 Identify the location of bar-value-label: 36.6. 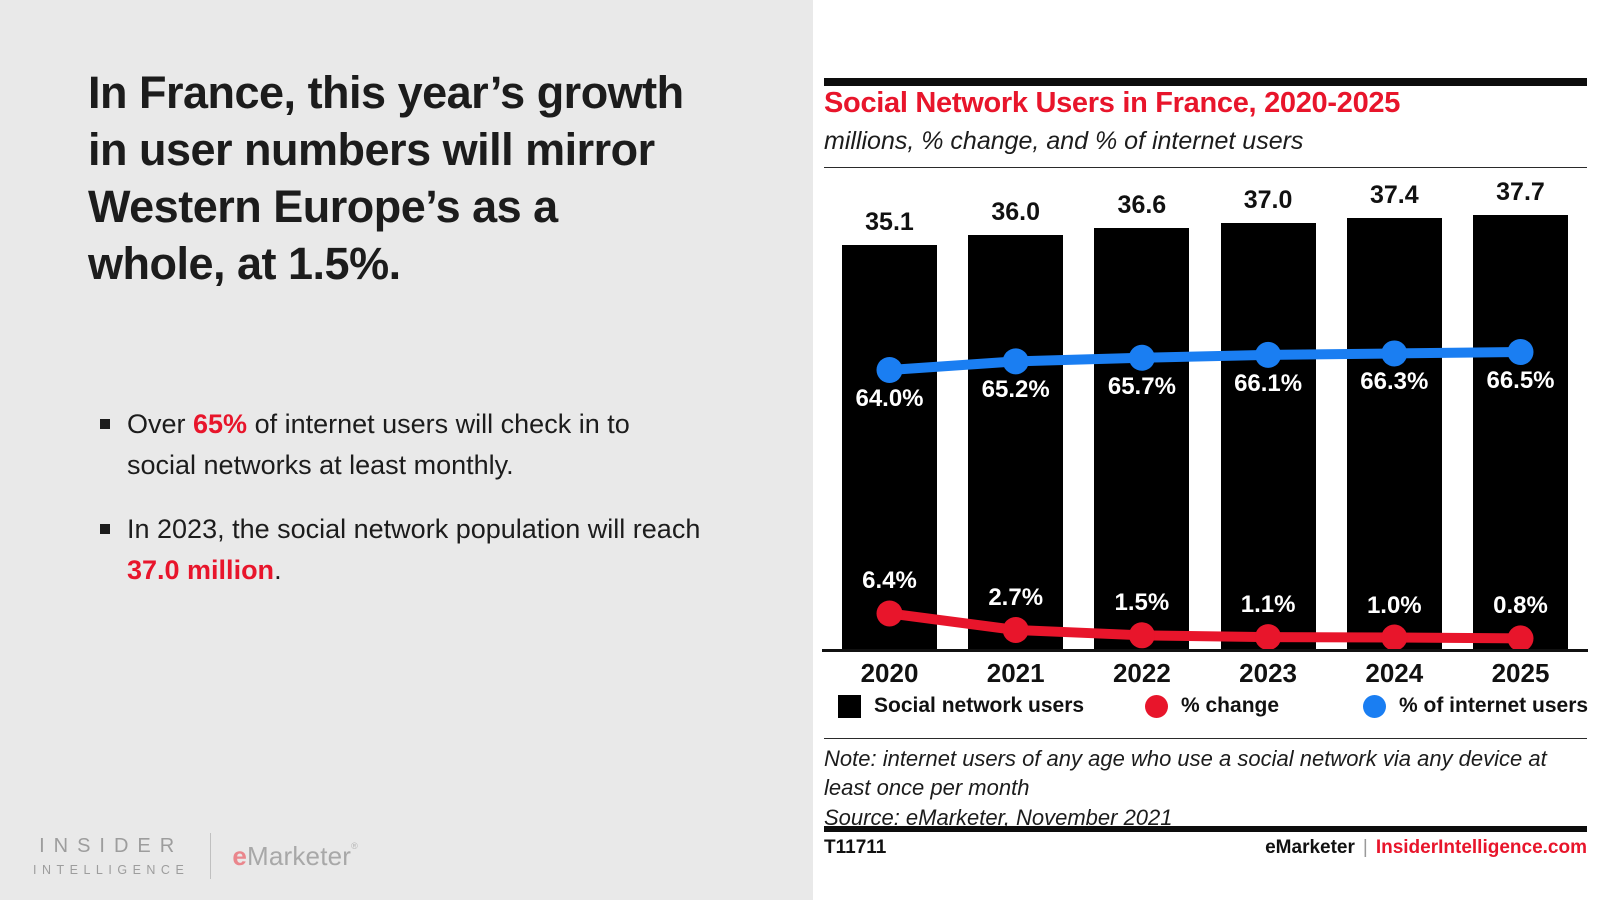
(1142, 204).